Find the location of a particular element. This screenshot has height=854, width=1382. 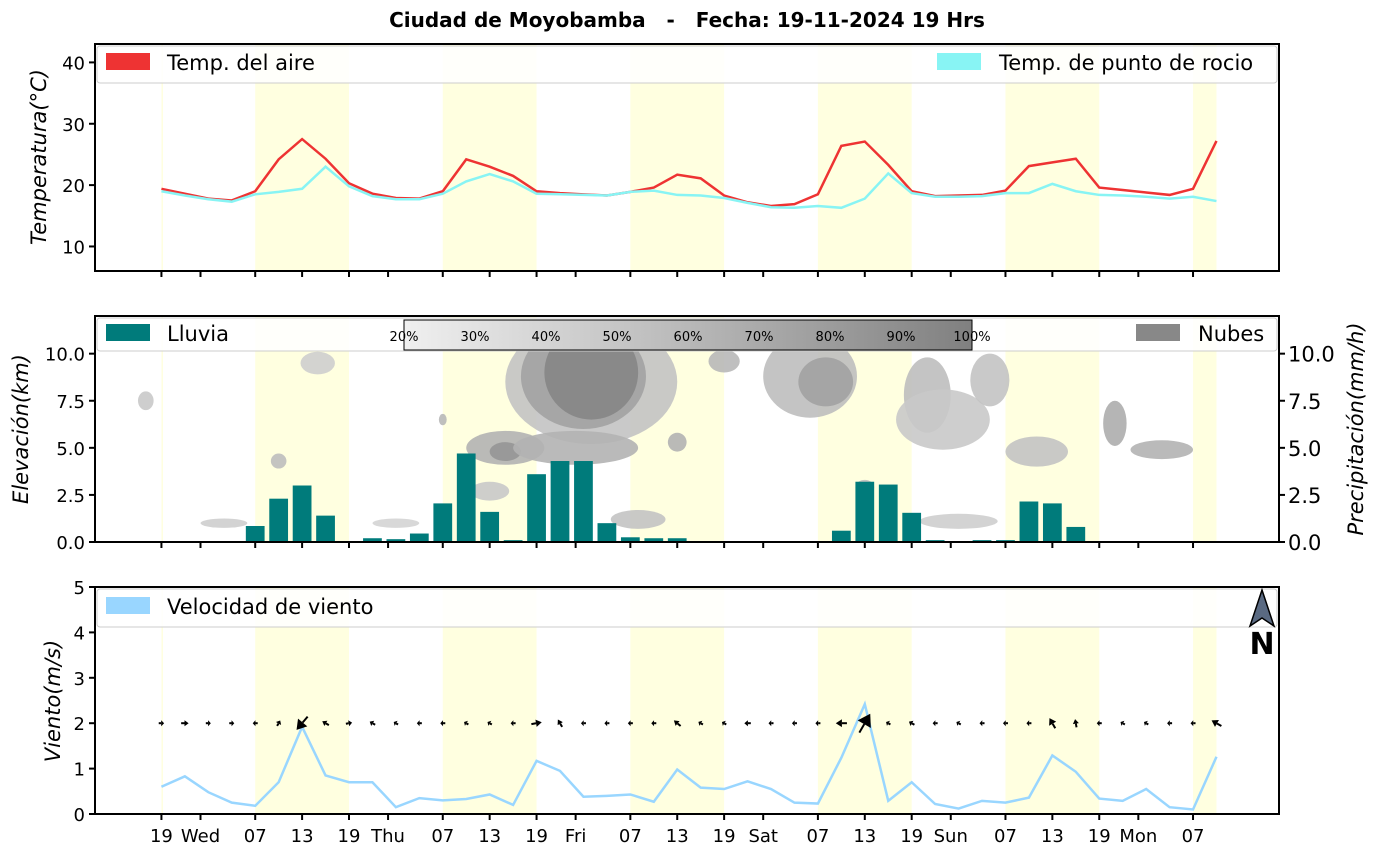

clouds-legend-label: Nubes is located at coordinates (1231, 334).